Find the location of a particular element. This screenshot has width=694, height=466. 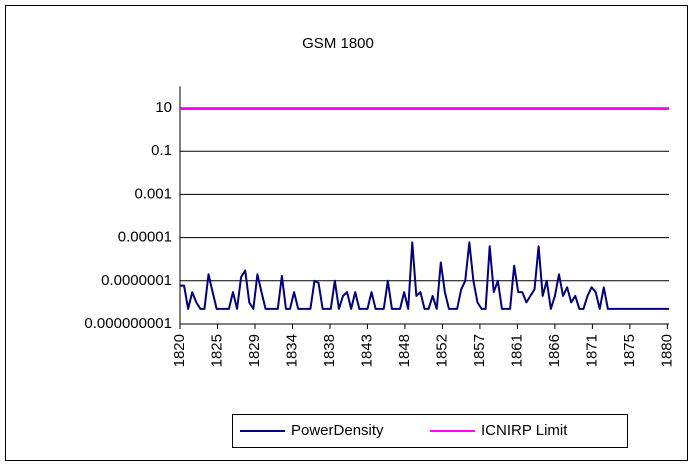

chart-title: GSM 1800 is located at coordinates (338, 43).